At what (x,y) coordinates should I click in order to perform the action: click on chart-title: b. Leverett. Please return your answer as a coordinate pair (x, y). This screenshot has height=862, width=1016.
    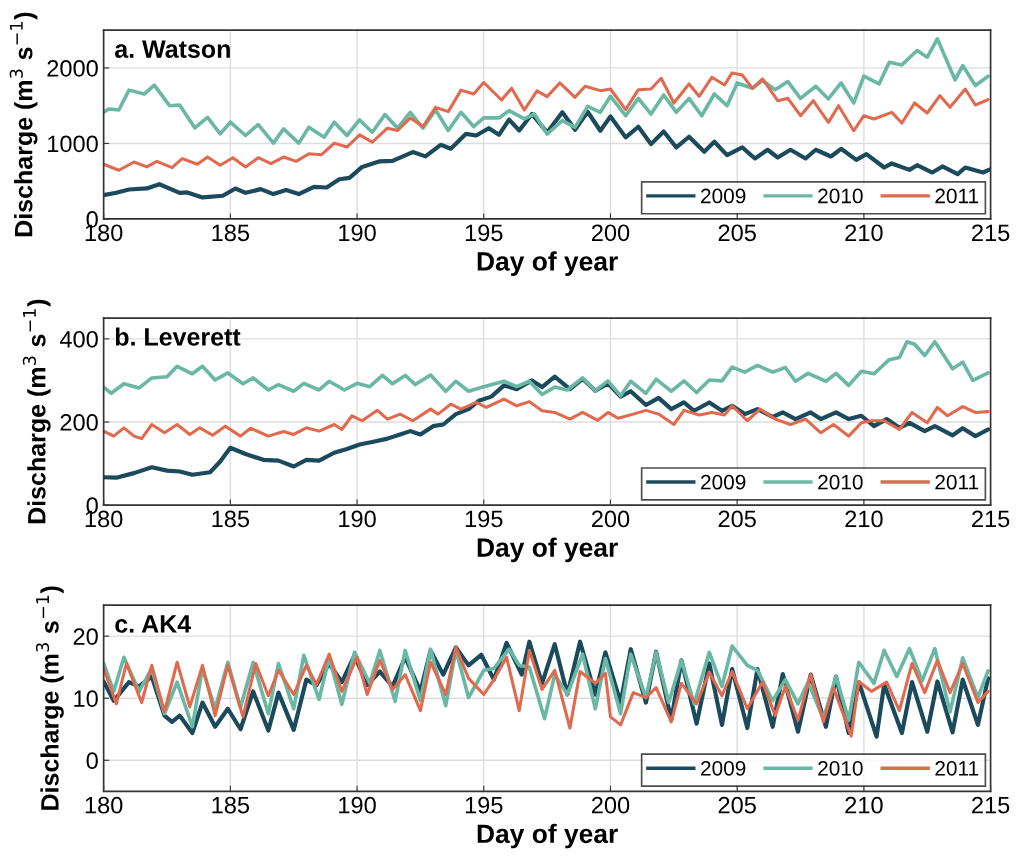
    Looking at the image, I should click on (178, 336).